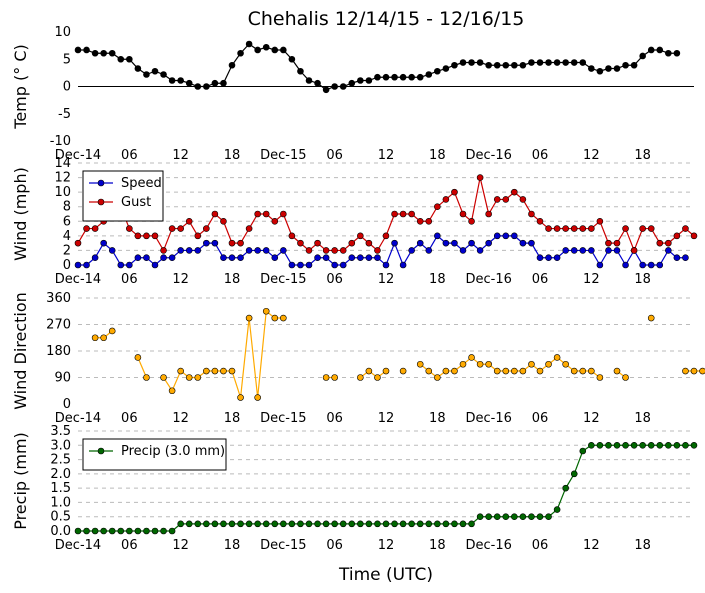  Describe the element at coordinates (488, 545) in the screenshot. I see `x-tick-label: Dec-16` at that location.